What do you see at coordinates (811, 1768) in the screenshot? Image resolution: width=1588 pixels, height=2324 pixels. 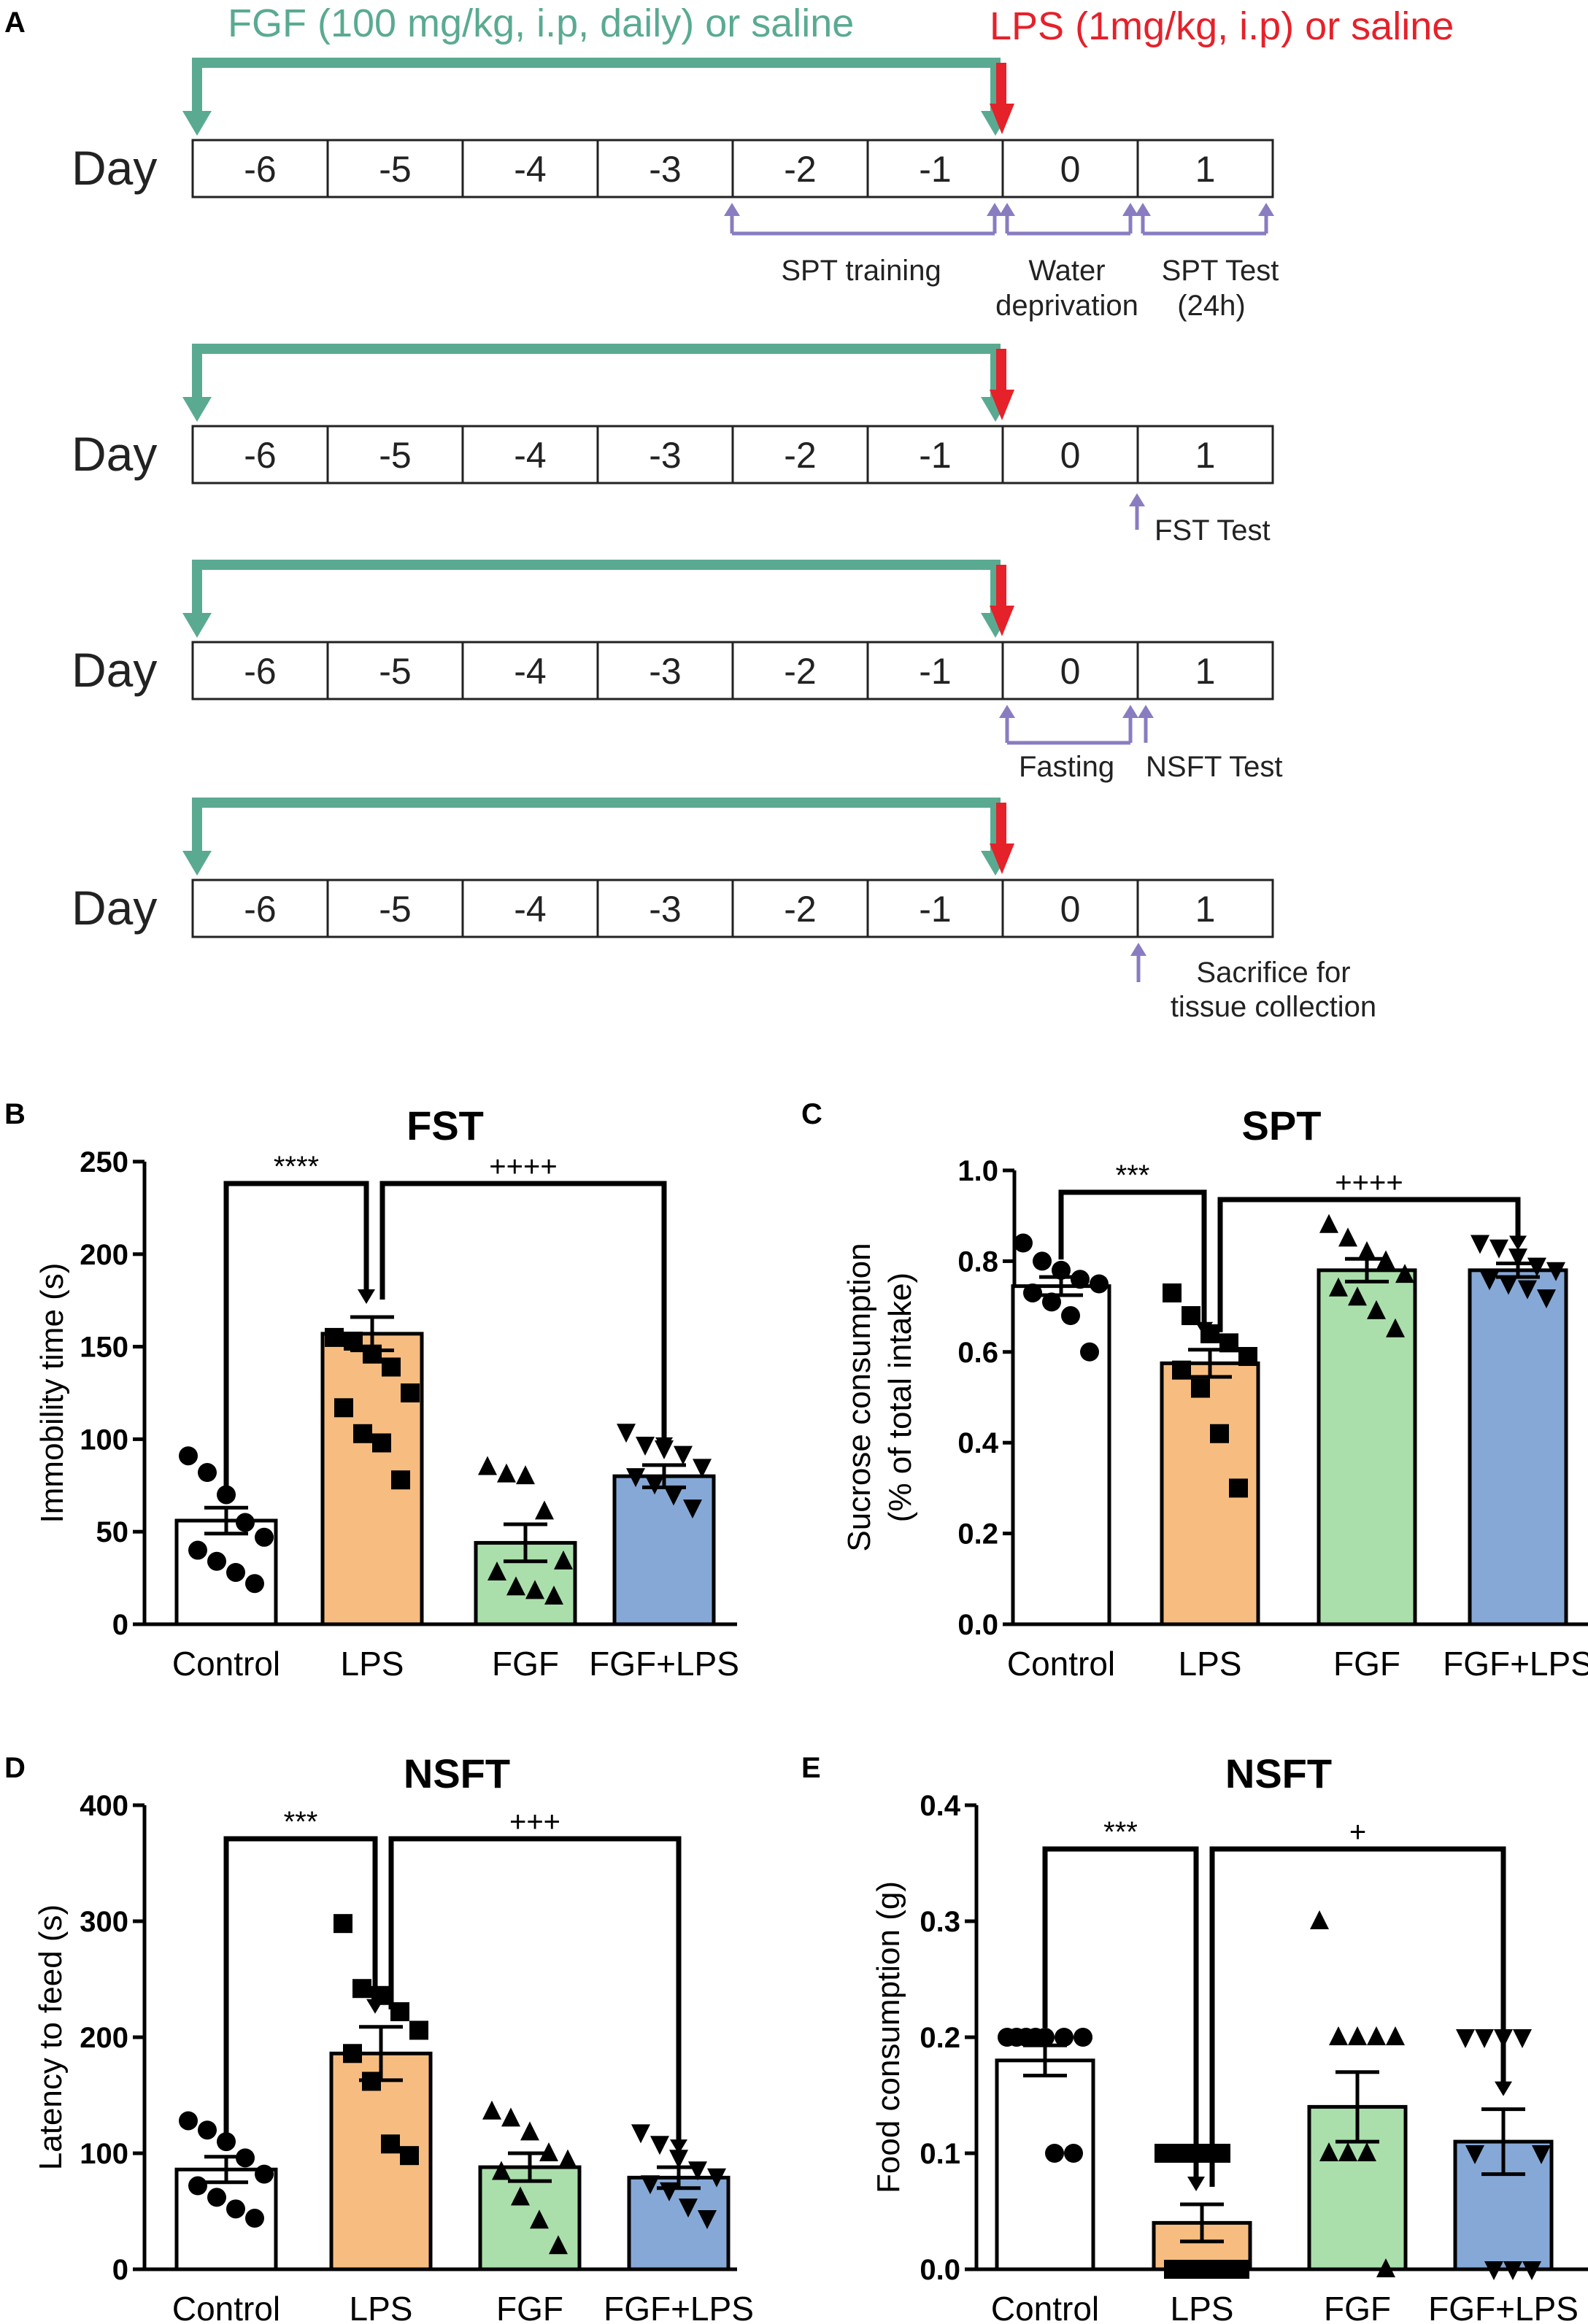 I see `panel-label-e: E` at bounding box center [811, 1768].